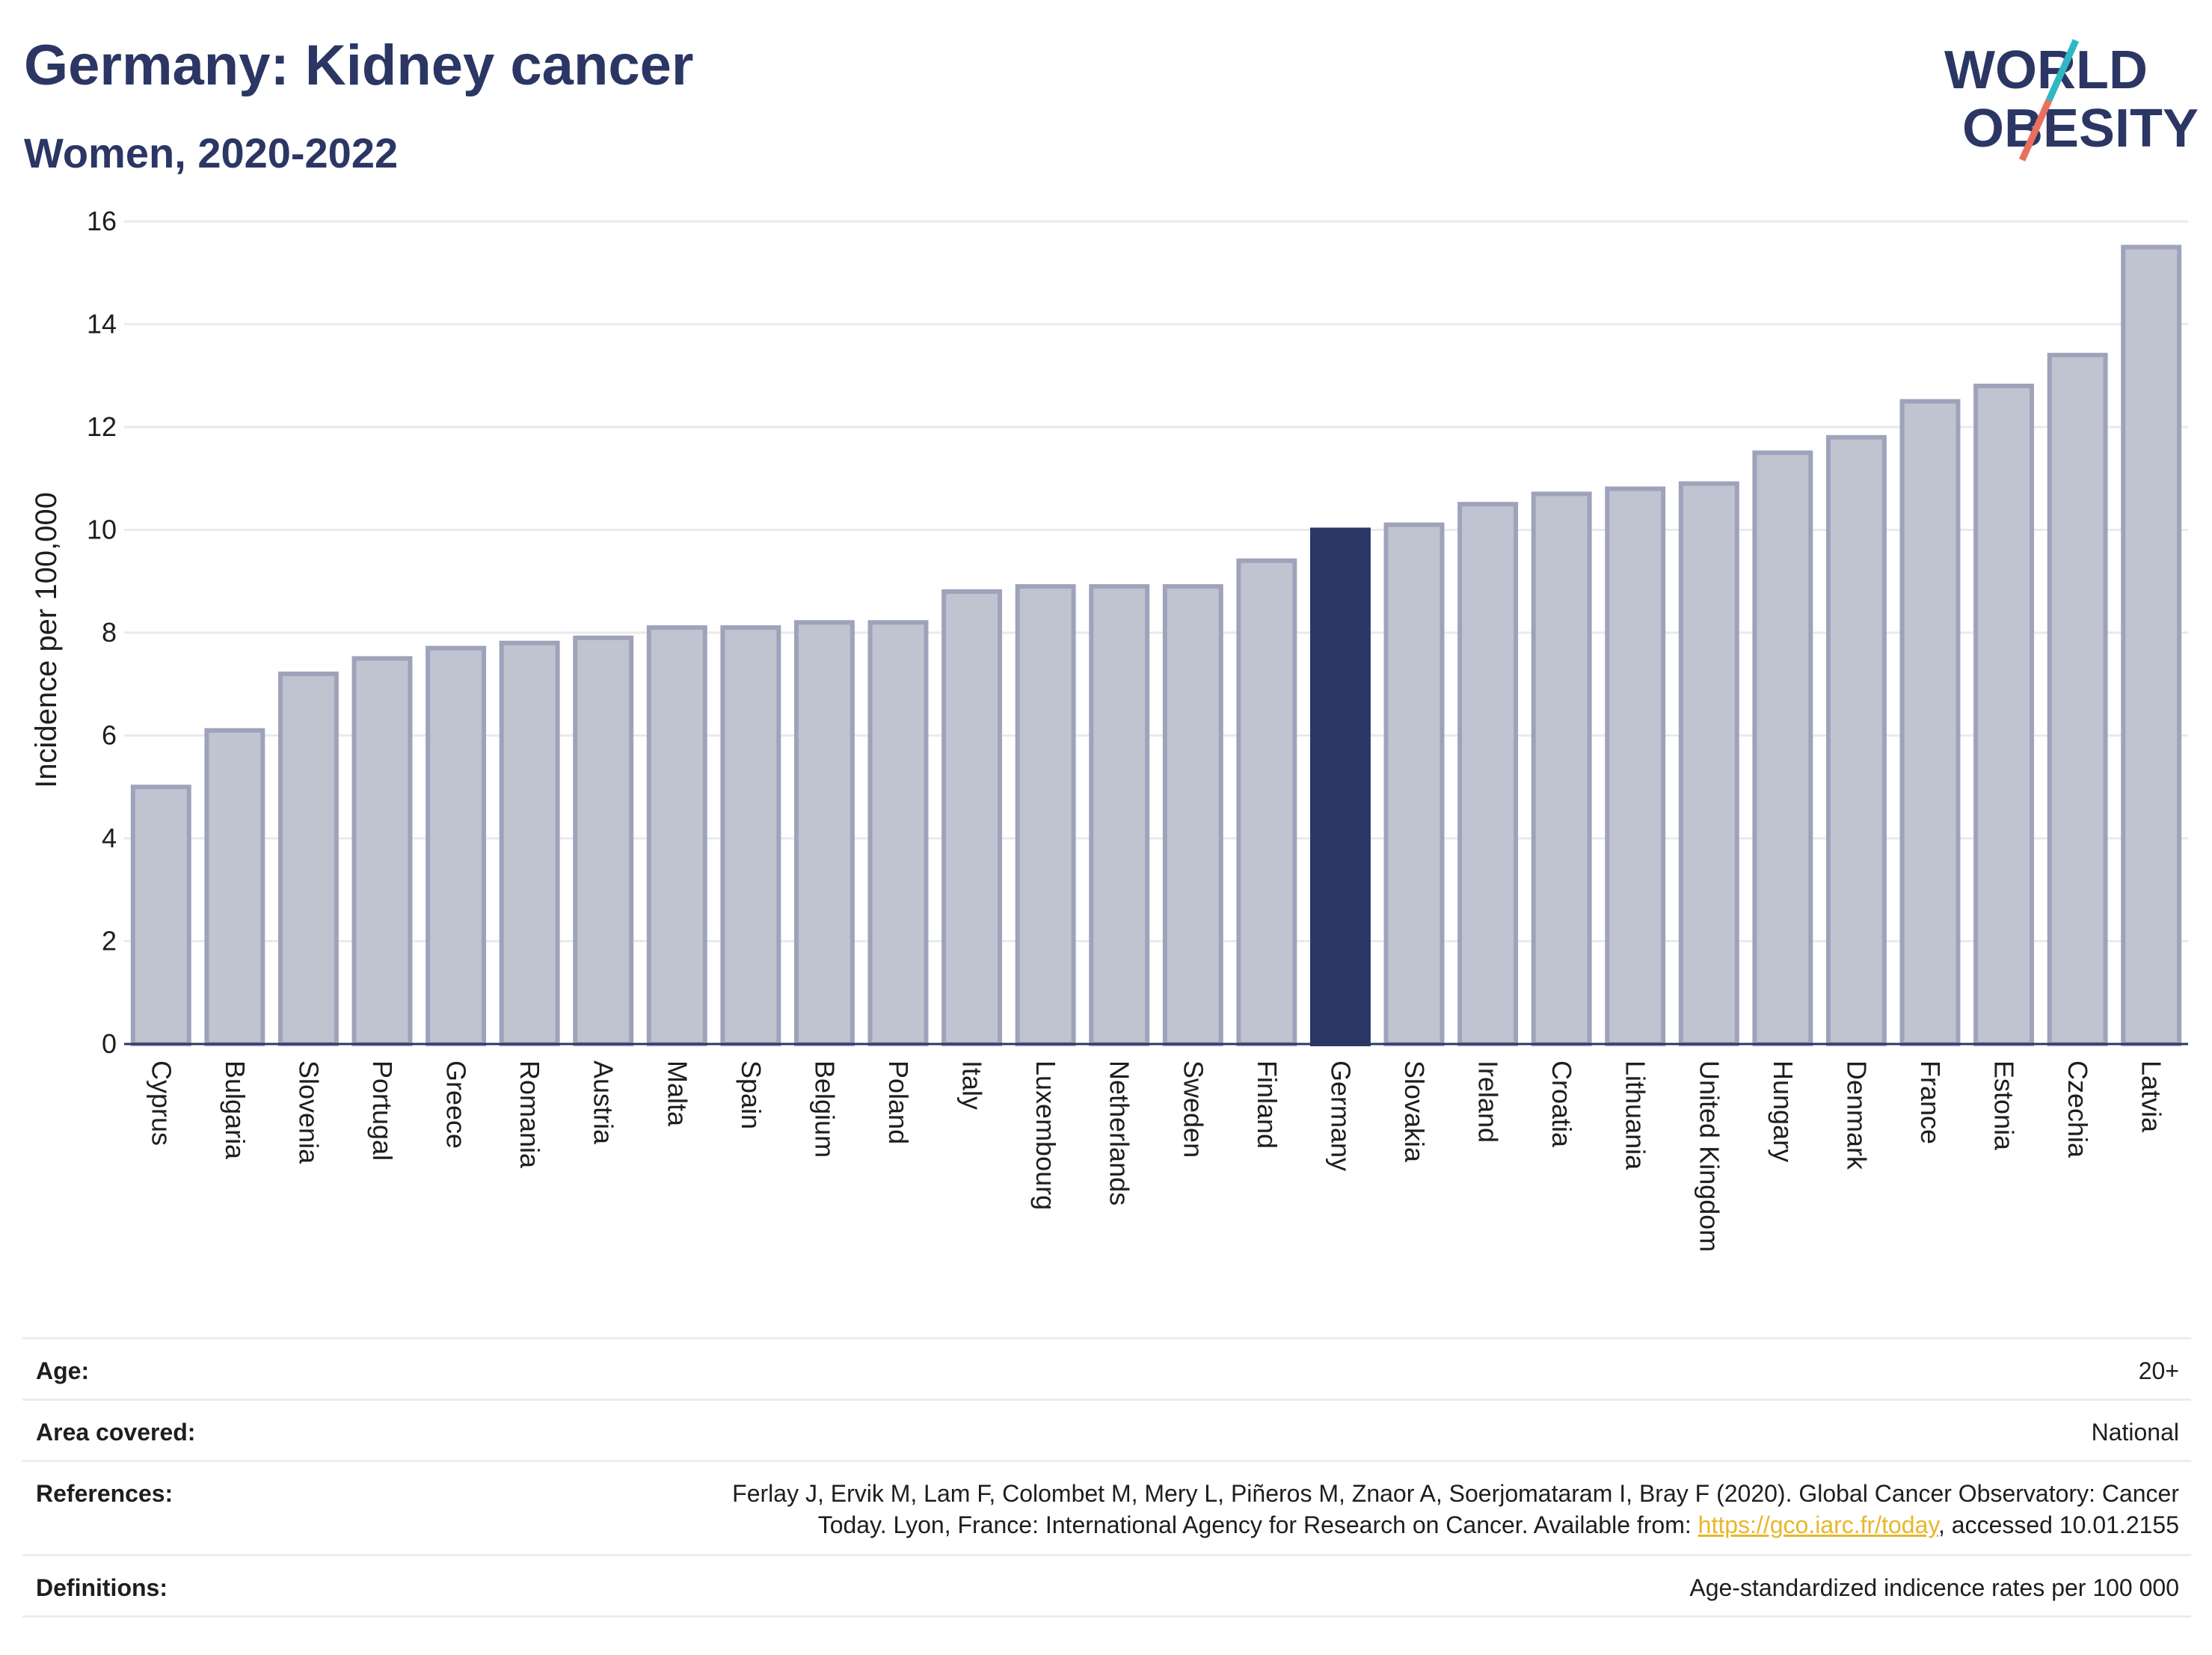  Describe the element at coordinates (972, 817) in the screenshot. I see `bar-italy` at that location.